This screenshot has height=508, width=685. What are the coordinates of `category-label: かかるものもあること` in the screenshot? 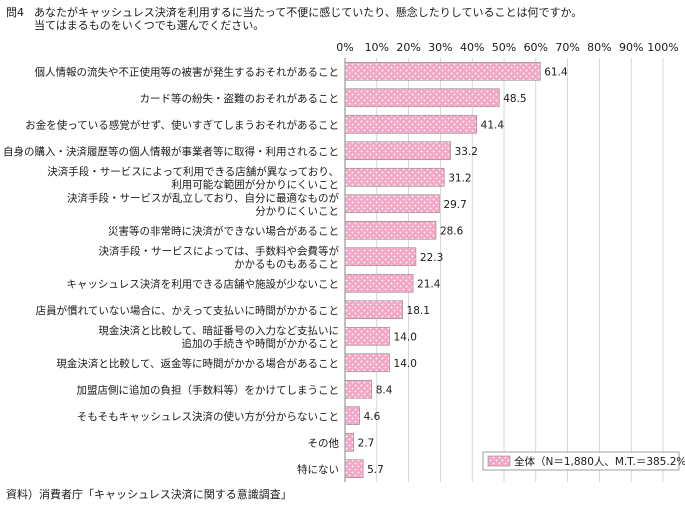 It's located at (286, 264).